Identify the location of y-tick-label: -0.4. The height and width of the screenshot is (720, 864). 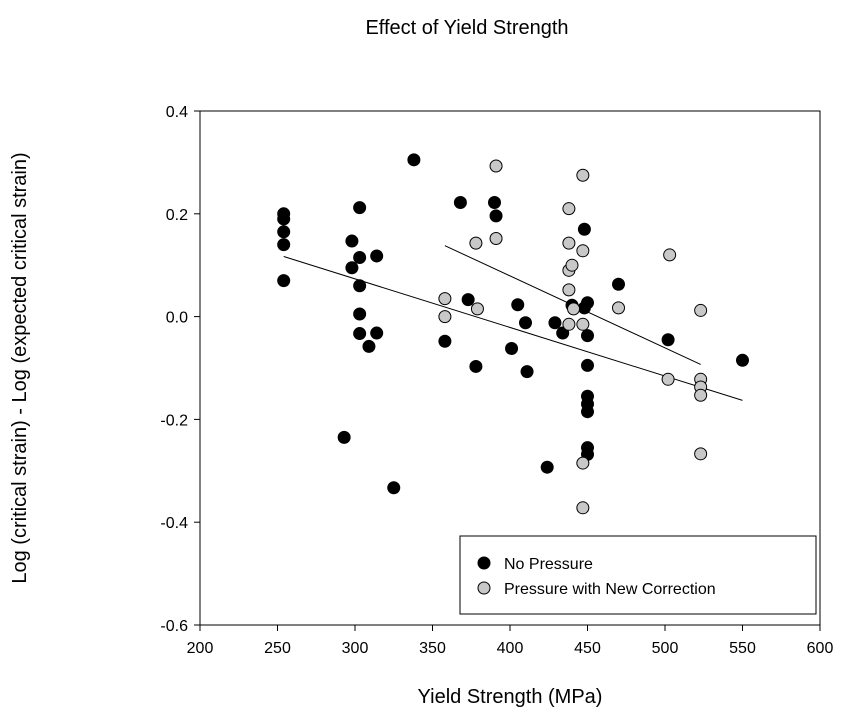
(174, 523).